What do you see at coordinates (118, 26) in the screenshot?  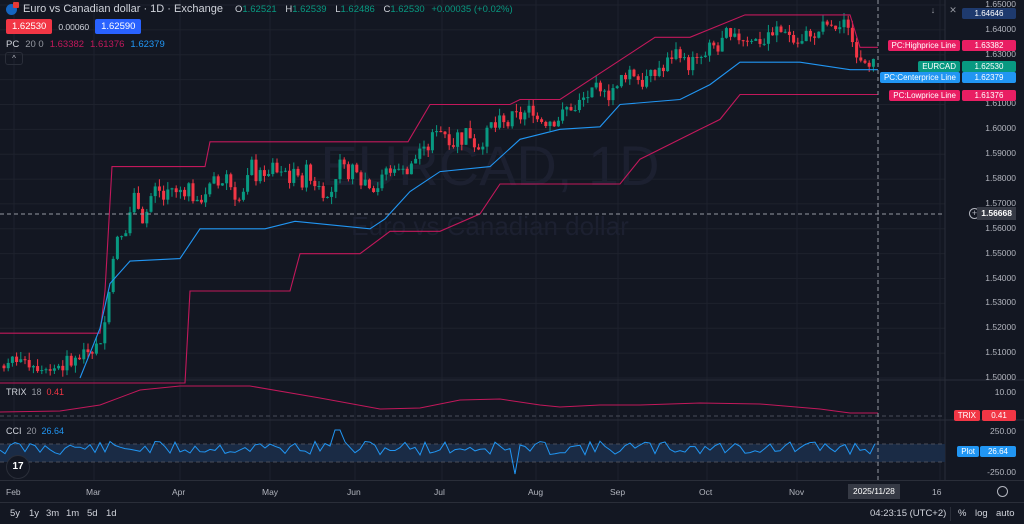 I see `buy-button: 1.62590` at bounding box center [118, 26].